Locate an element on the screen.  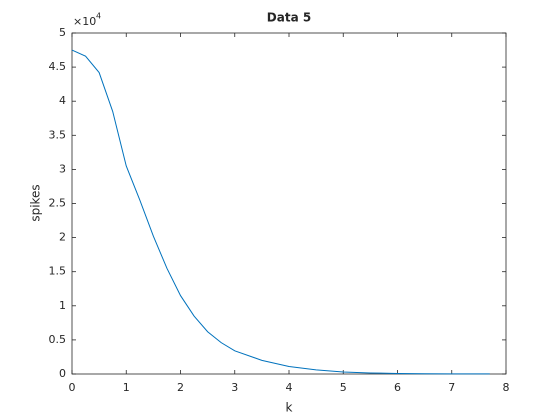
y-tick-label: 2 is located at coordinates (62, 237).